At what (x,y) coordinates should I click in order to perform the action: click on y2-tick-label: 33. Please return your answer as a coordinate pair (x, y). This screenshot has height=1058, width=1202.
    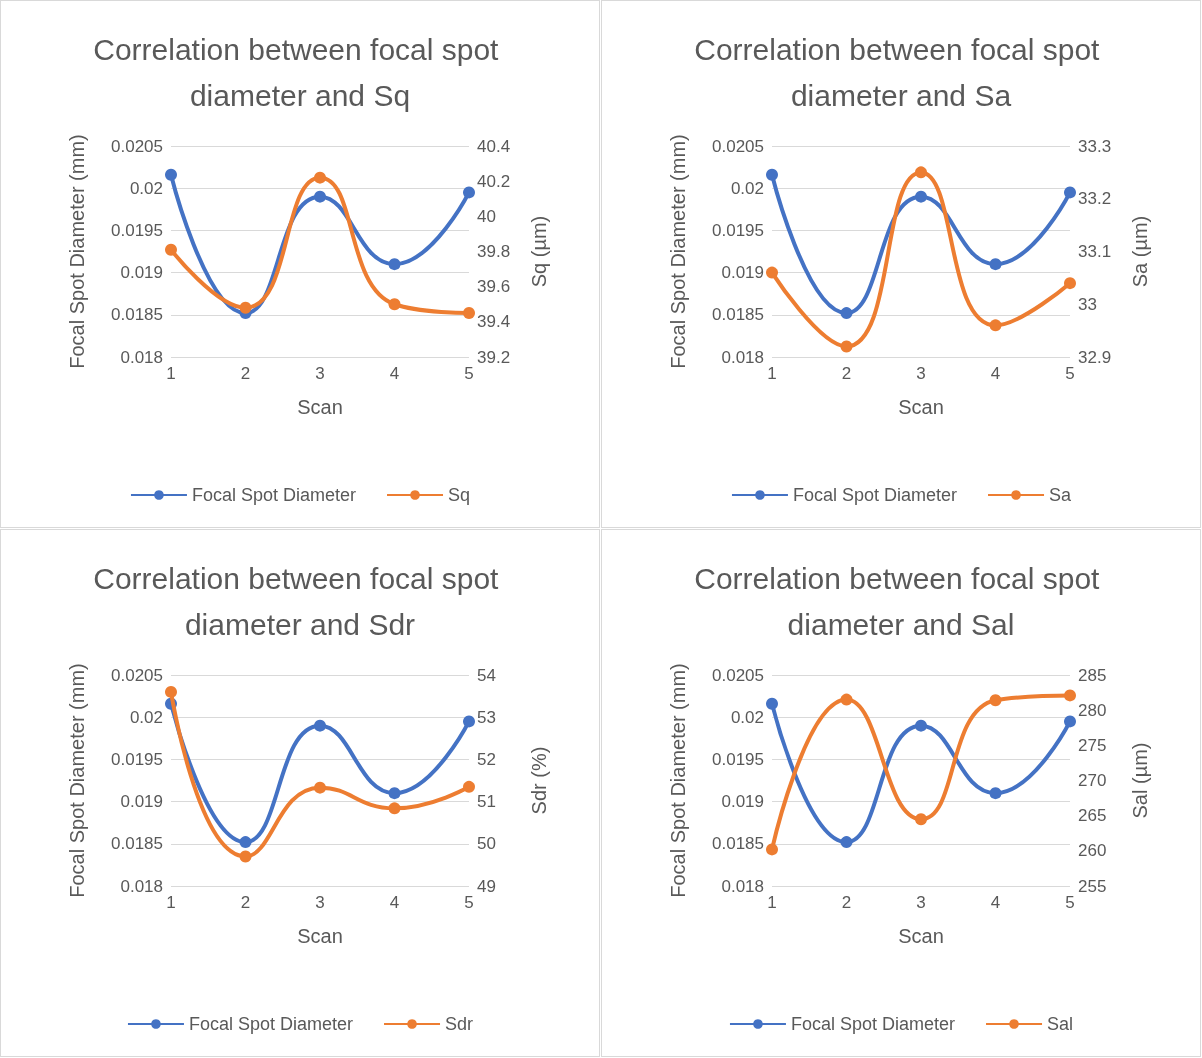
    Looking at the image, I should click on (1087, 304).